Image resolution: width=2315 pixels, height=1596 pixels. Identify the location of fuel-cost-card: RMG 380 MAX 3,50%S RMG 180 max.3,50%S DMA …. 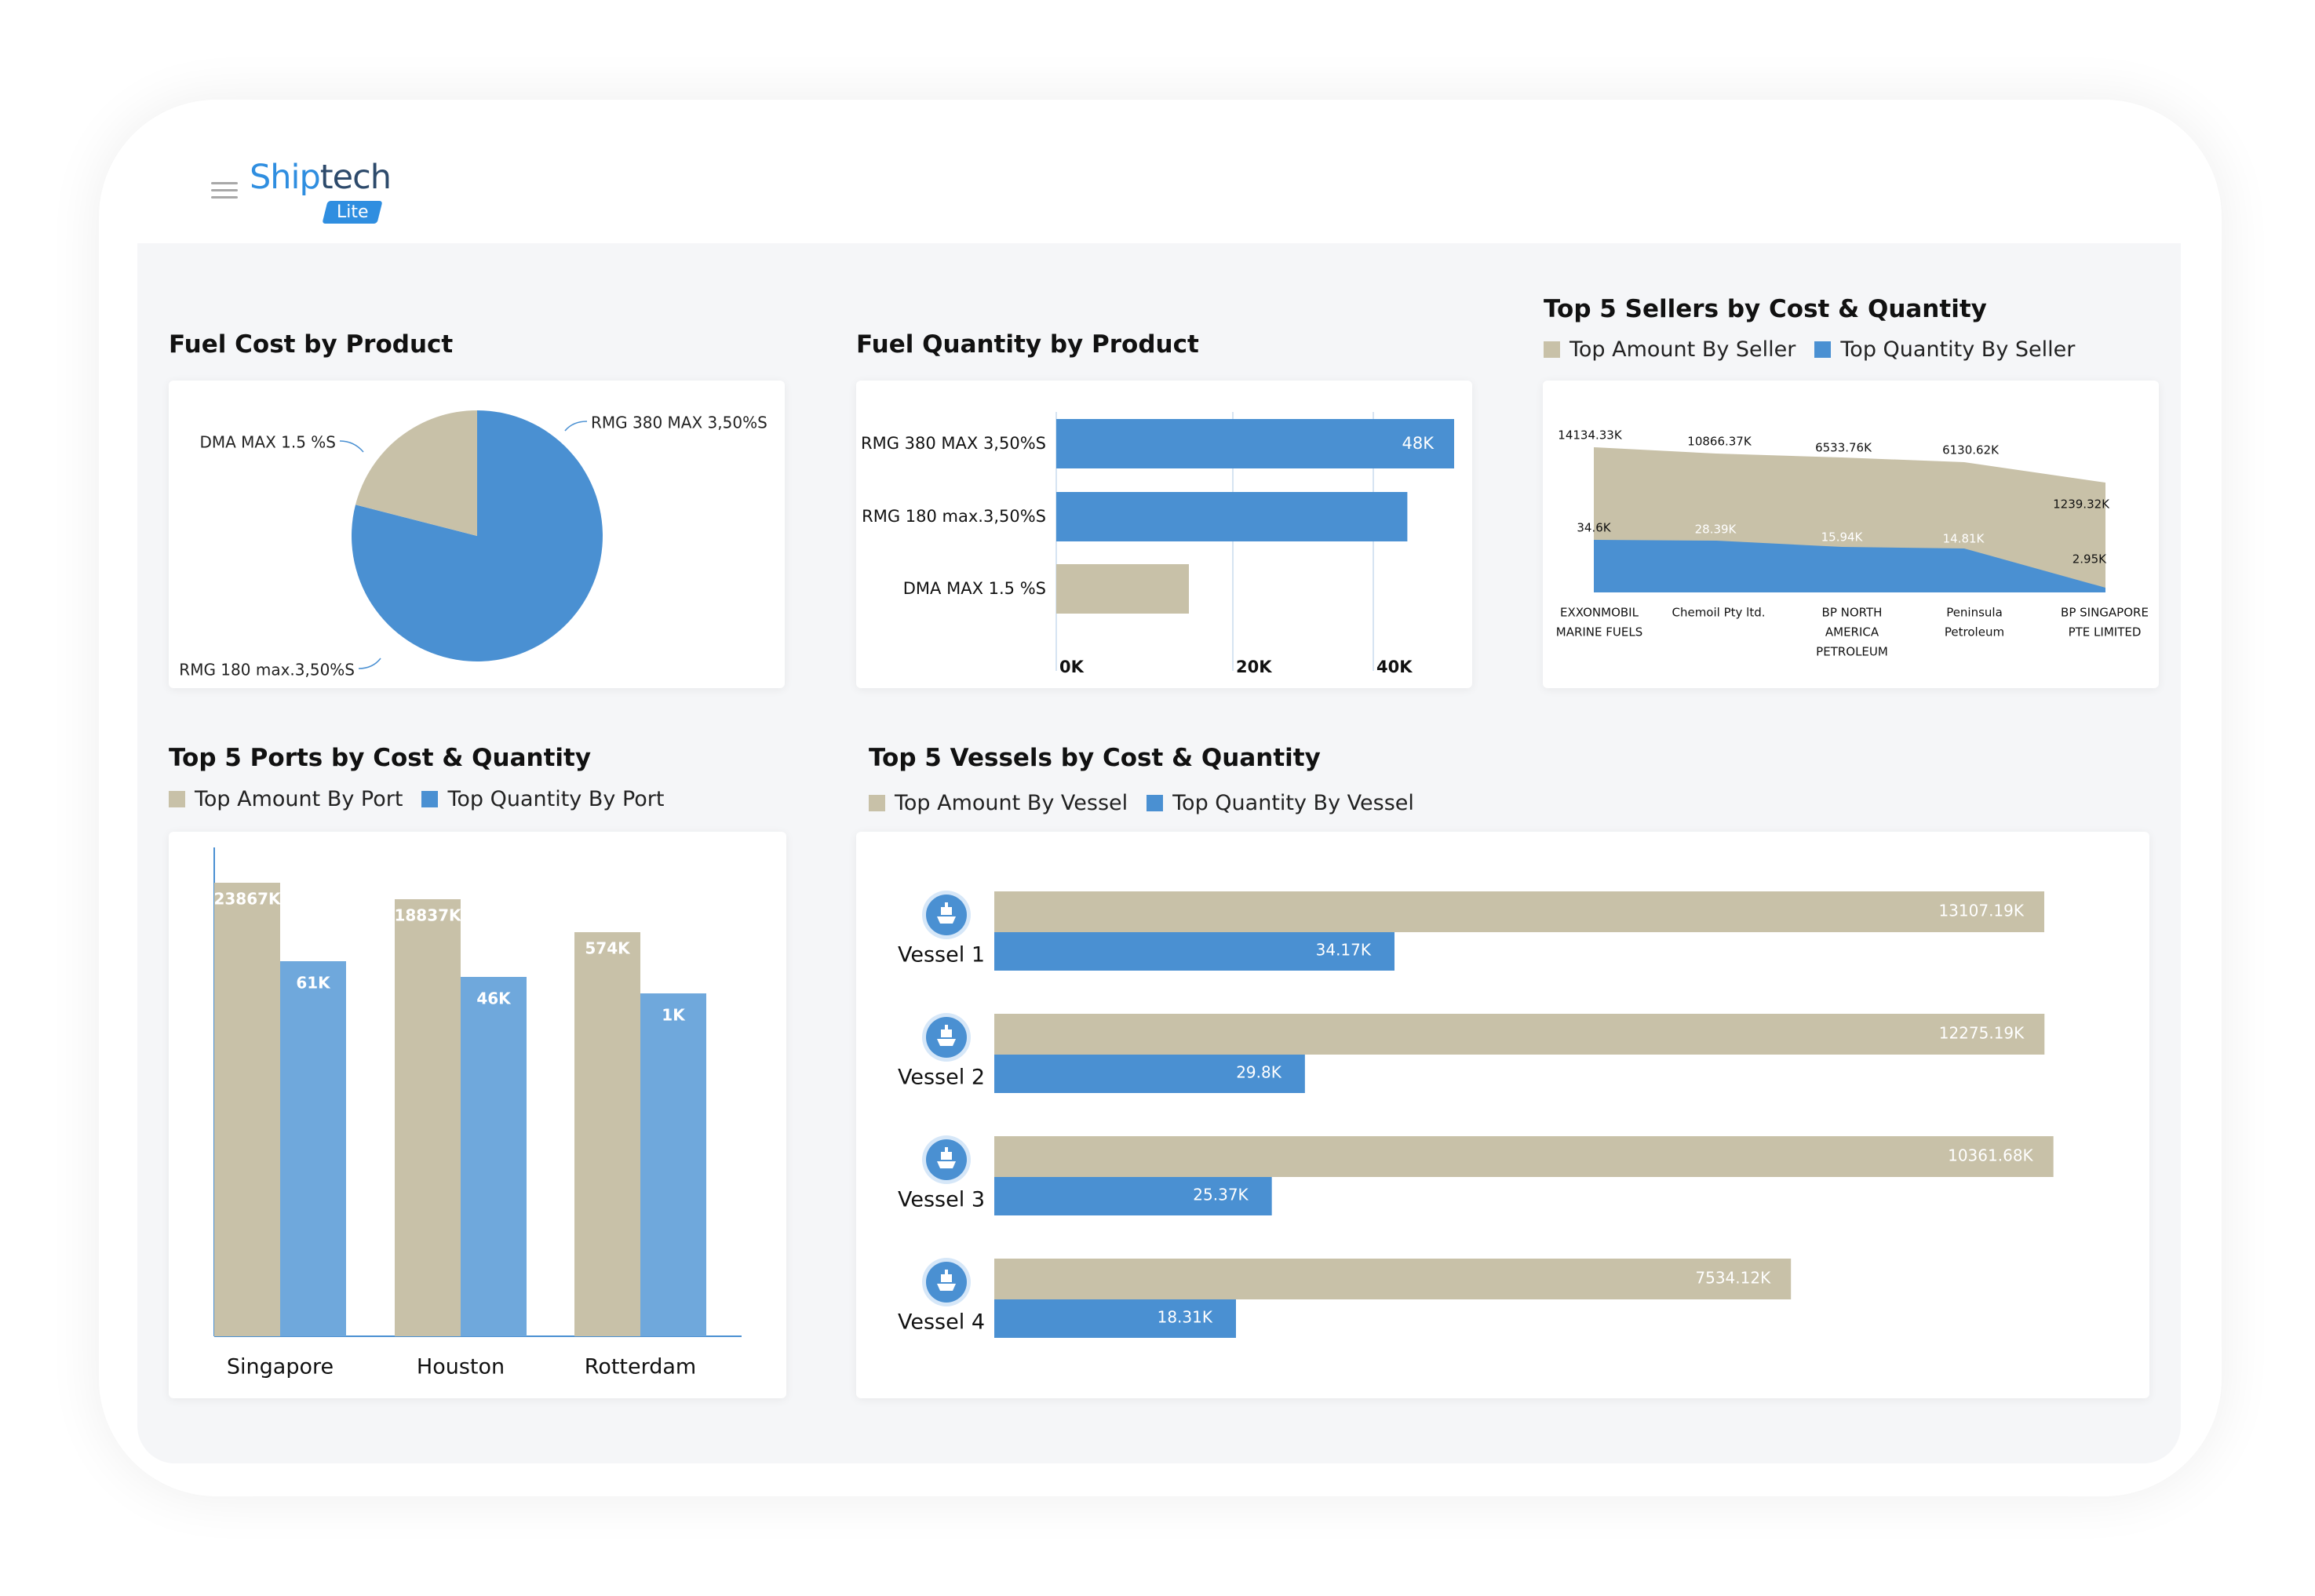
(477, 534).